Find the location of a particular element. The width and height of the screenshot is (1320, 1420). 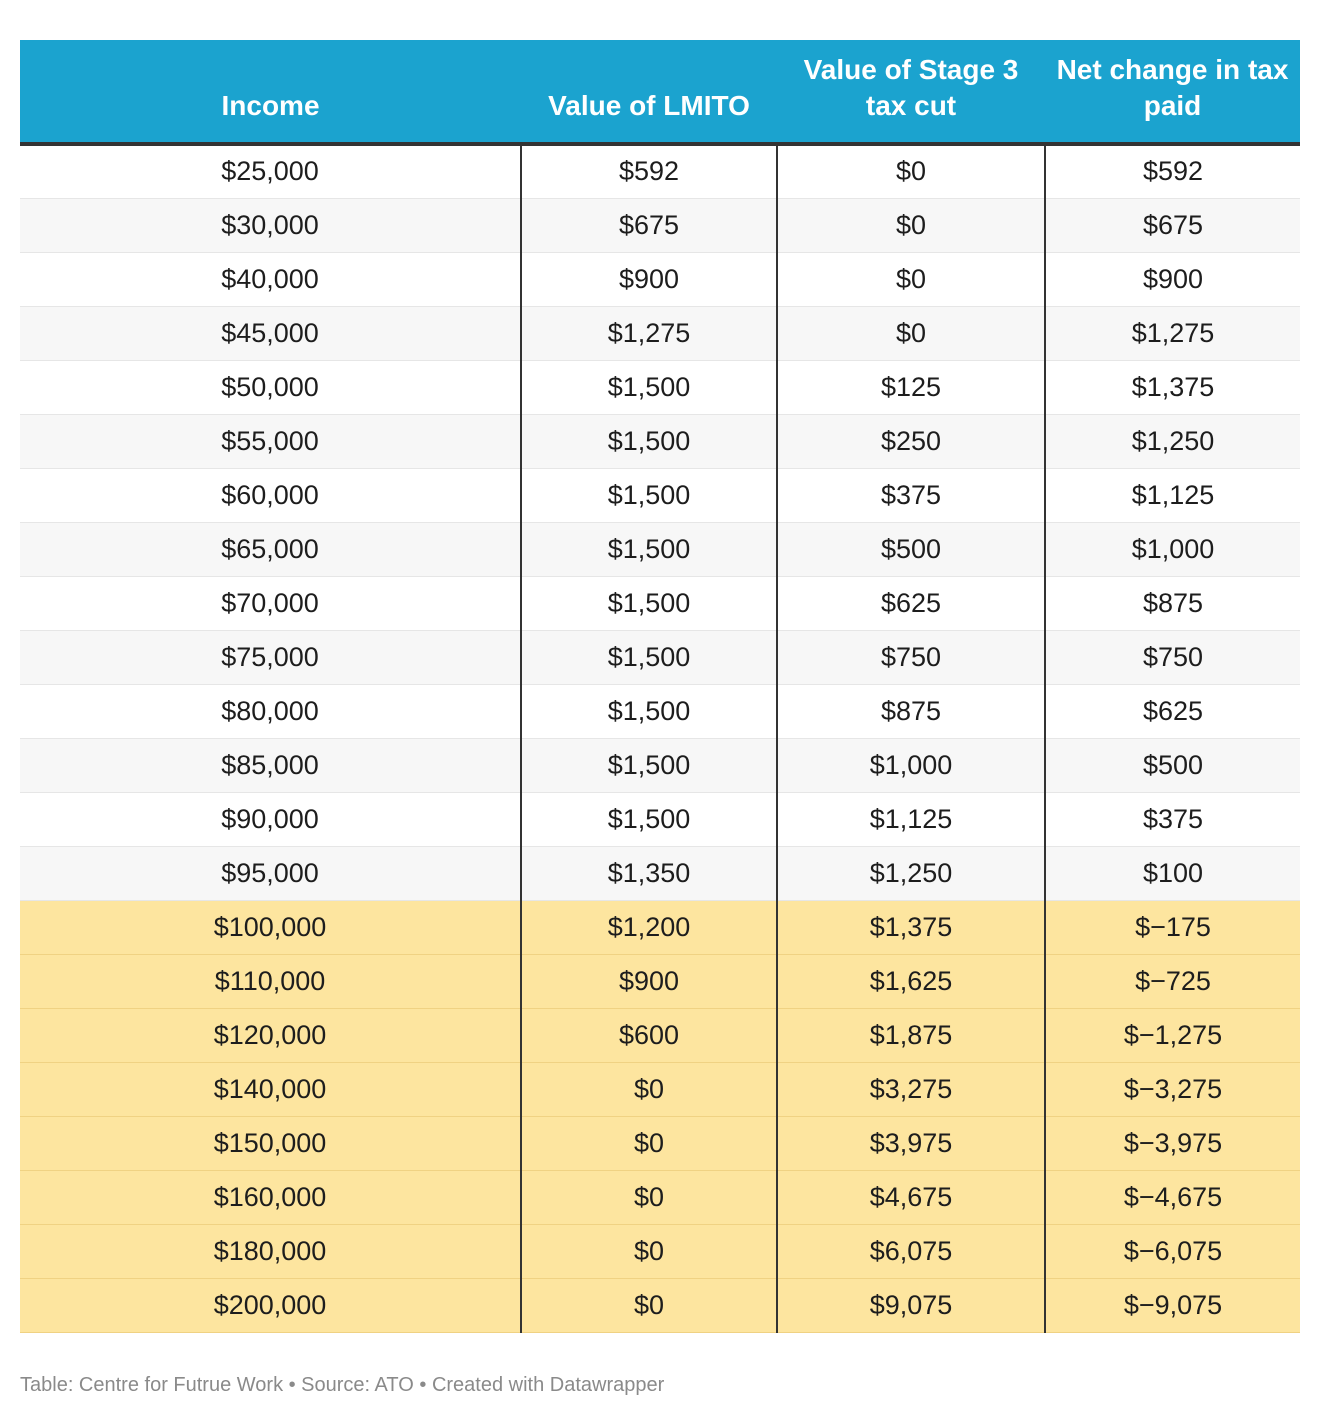

cell-income: $40,000 is located at coordinates (270, 279).